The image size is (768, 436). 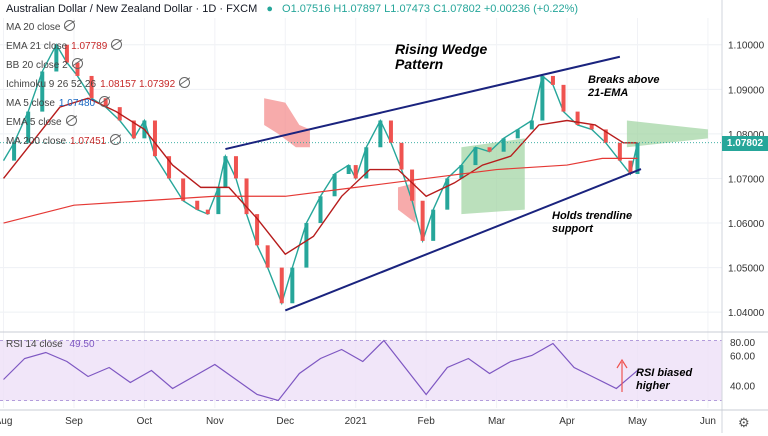 I want to click on indicator-name: EMA 21 close, so click(x=37, y=46).